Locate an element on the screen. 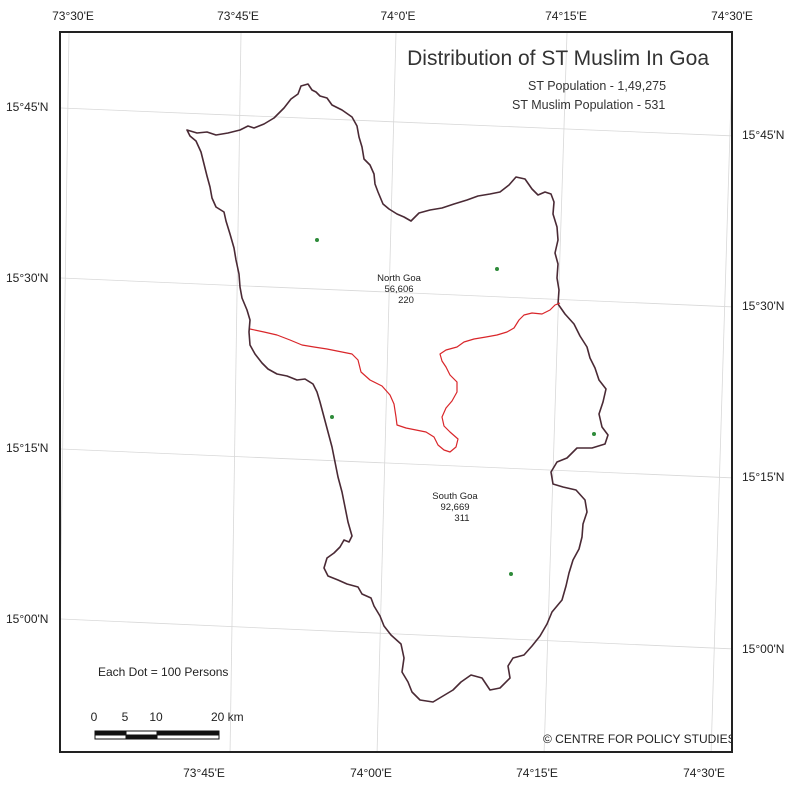 The height and width of the screenshot is (787, 794). district-label-north-goa: North Goa 56,606 220 is located at coordinates (399, 289).